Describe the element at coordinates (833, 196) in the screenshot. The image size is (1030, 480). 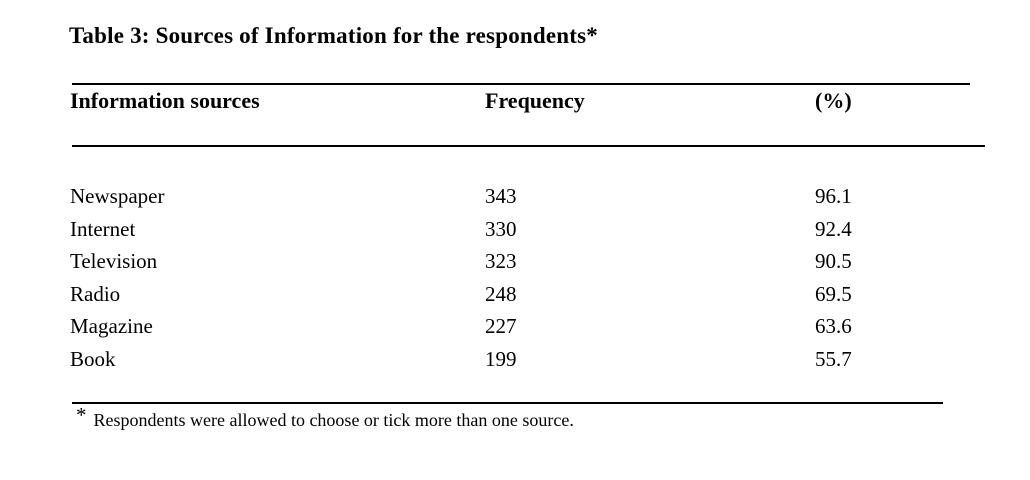
I see `cell-percent: 96.1` at that location.